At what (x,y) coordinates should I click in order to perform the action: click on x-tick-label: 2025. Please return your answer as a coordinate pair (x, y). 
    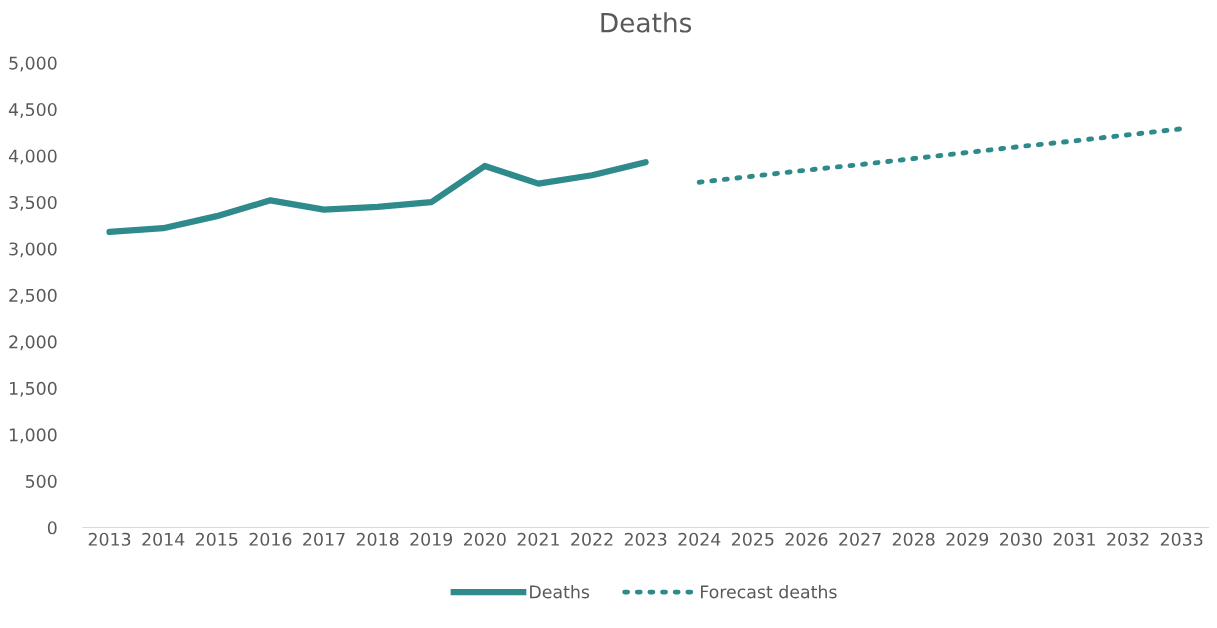
    Looking at the image, I should click on (753, 539).